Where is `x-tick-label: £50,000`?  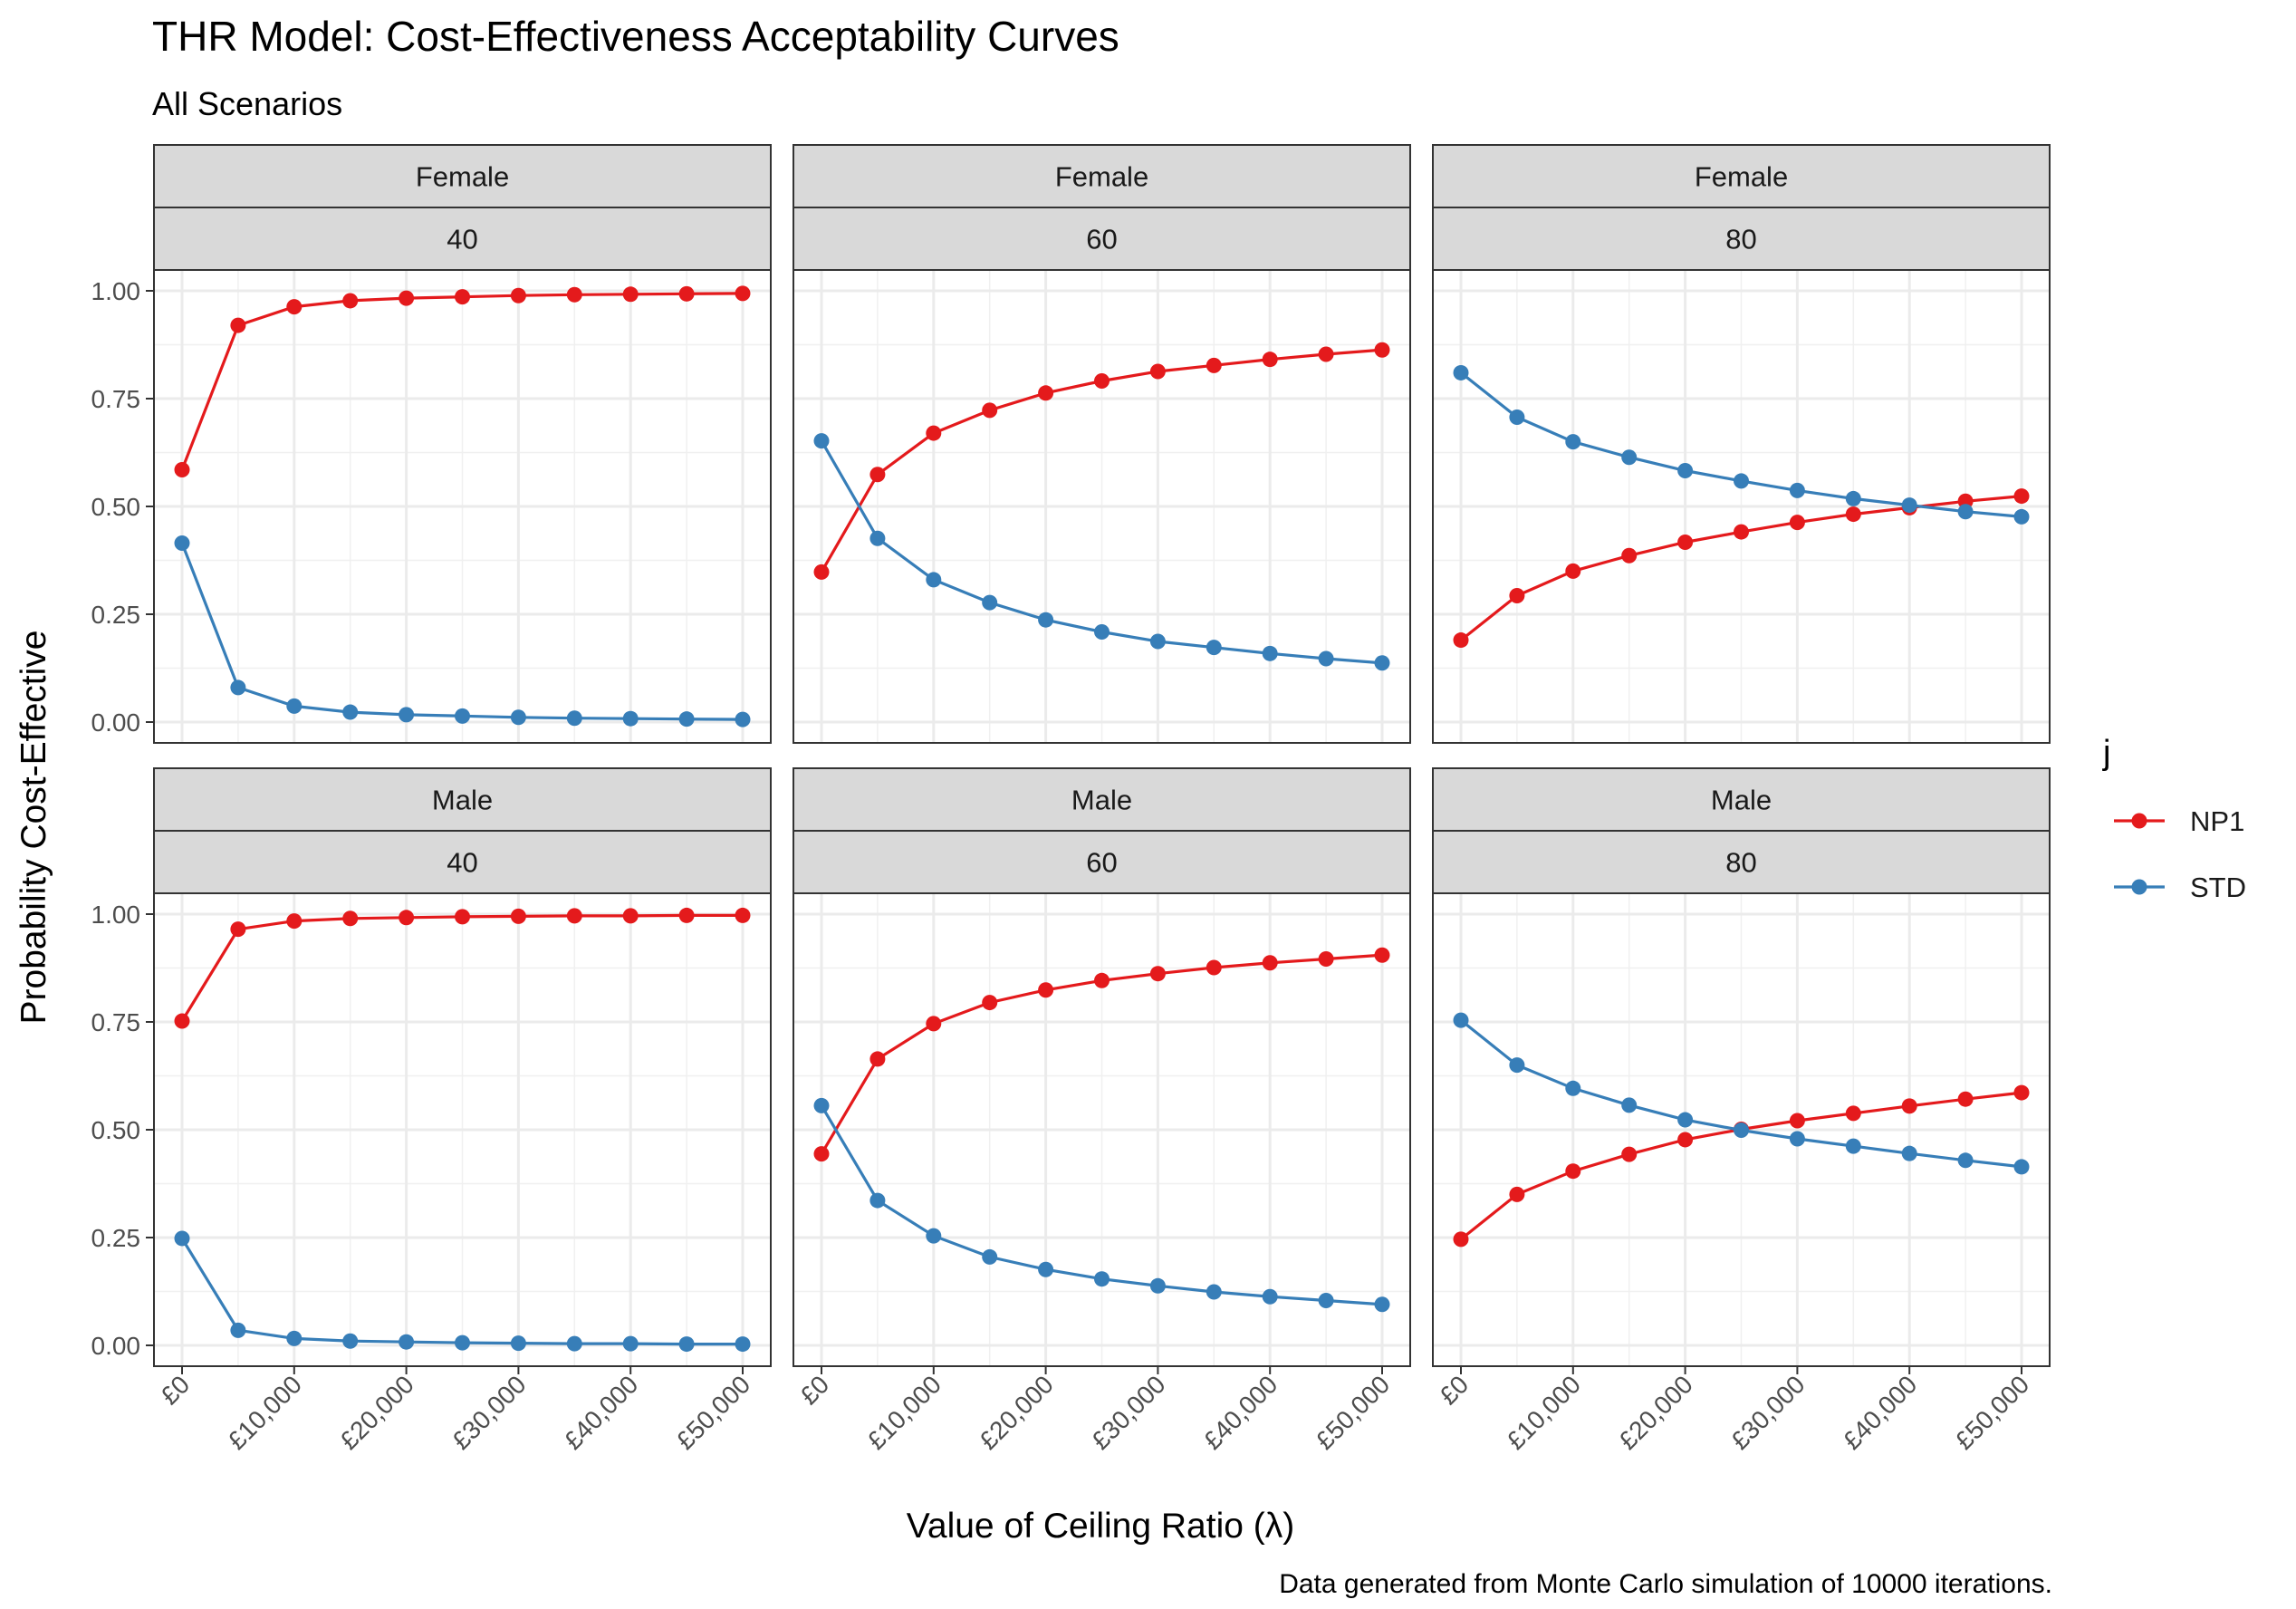
x-tick-label: £50,000 is located at coordinates (713, 1412).